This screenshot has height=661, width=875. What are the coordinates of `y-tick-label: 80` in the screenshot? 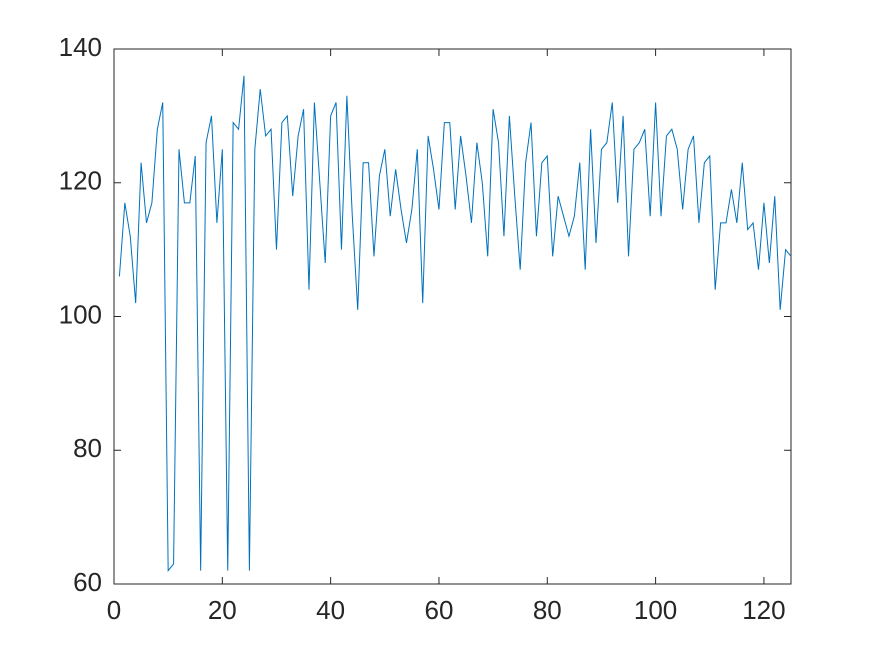 It's located at (87, 448).